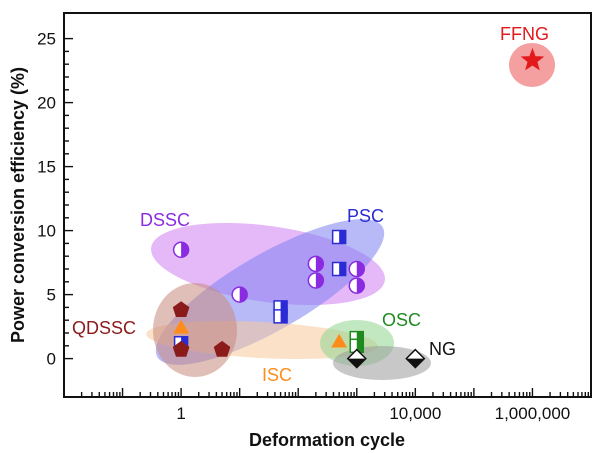 The image size is (600, 453). Describe the element at coordinates (532, 59) in the screenshot. I see `point-ffng` at that location.